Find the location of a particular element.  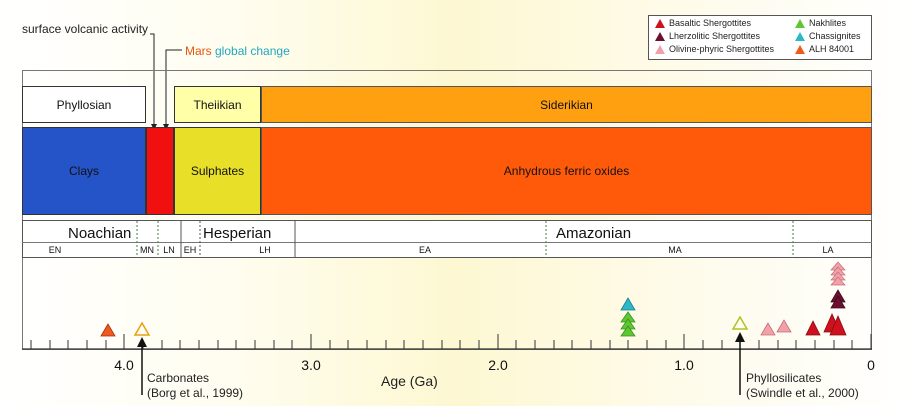

phyllosilicates-marker is located at coordinates (740, 322).